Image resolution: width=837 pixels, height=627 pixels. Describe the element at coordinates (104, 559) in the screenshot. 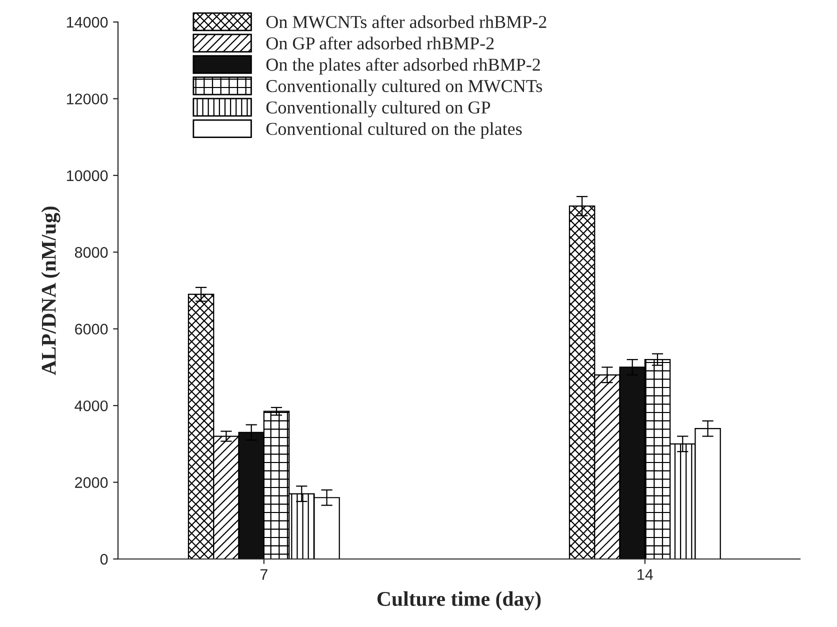

I see `y-tick-label: 0` at that location.